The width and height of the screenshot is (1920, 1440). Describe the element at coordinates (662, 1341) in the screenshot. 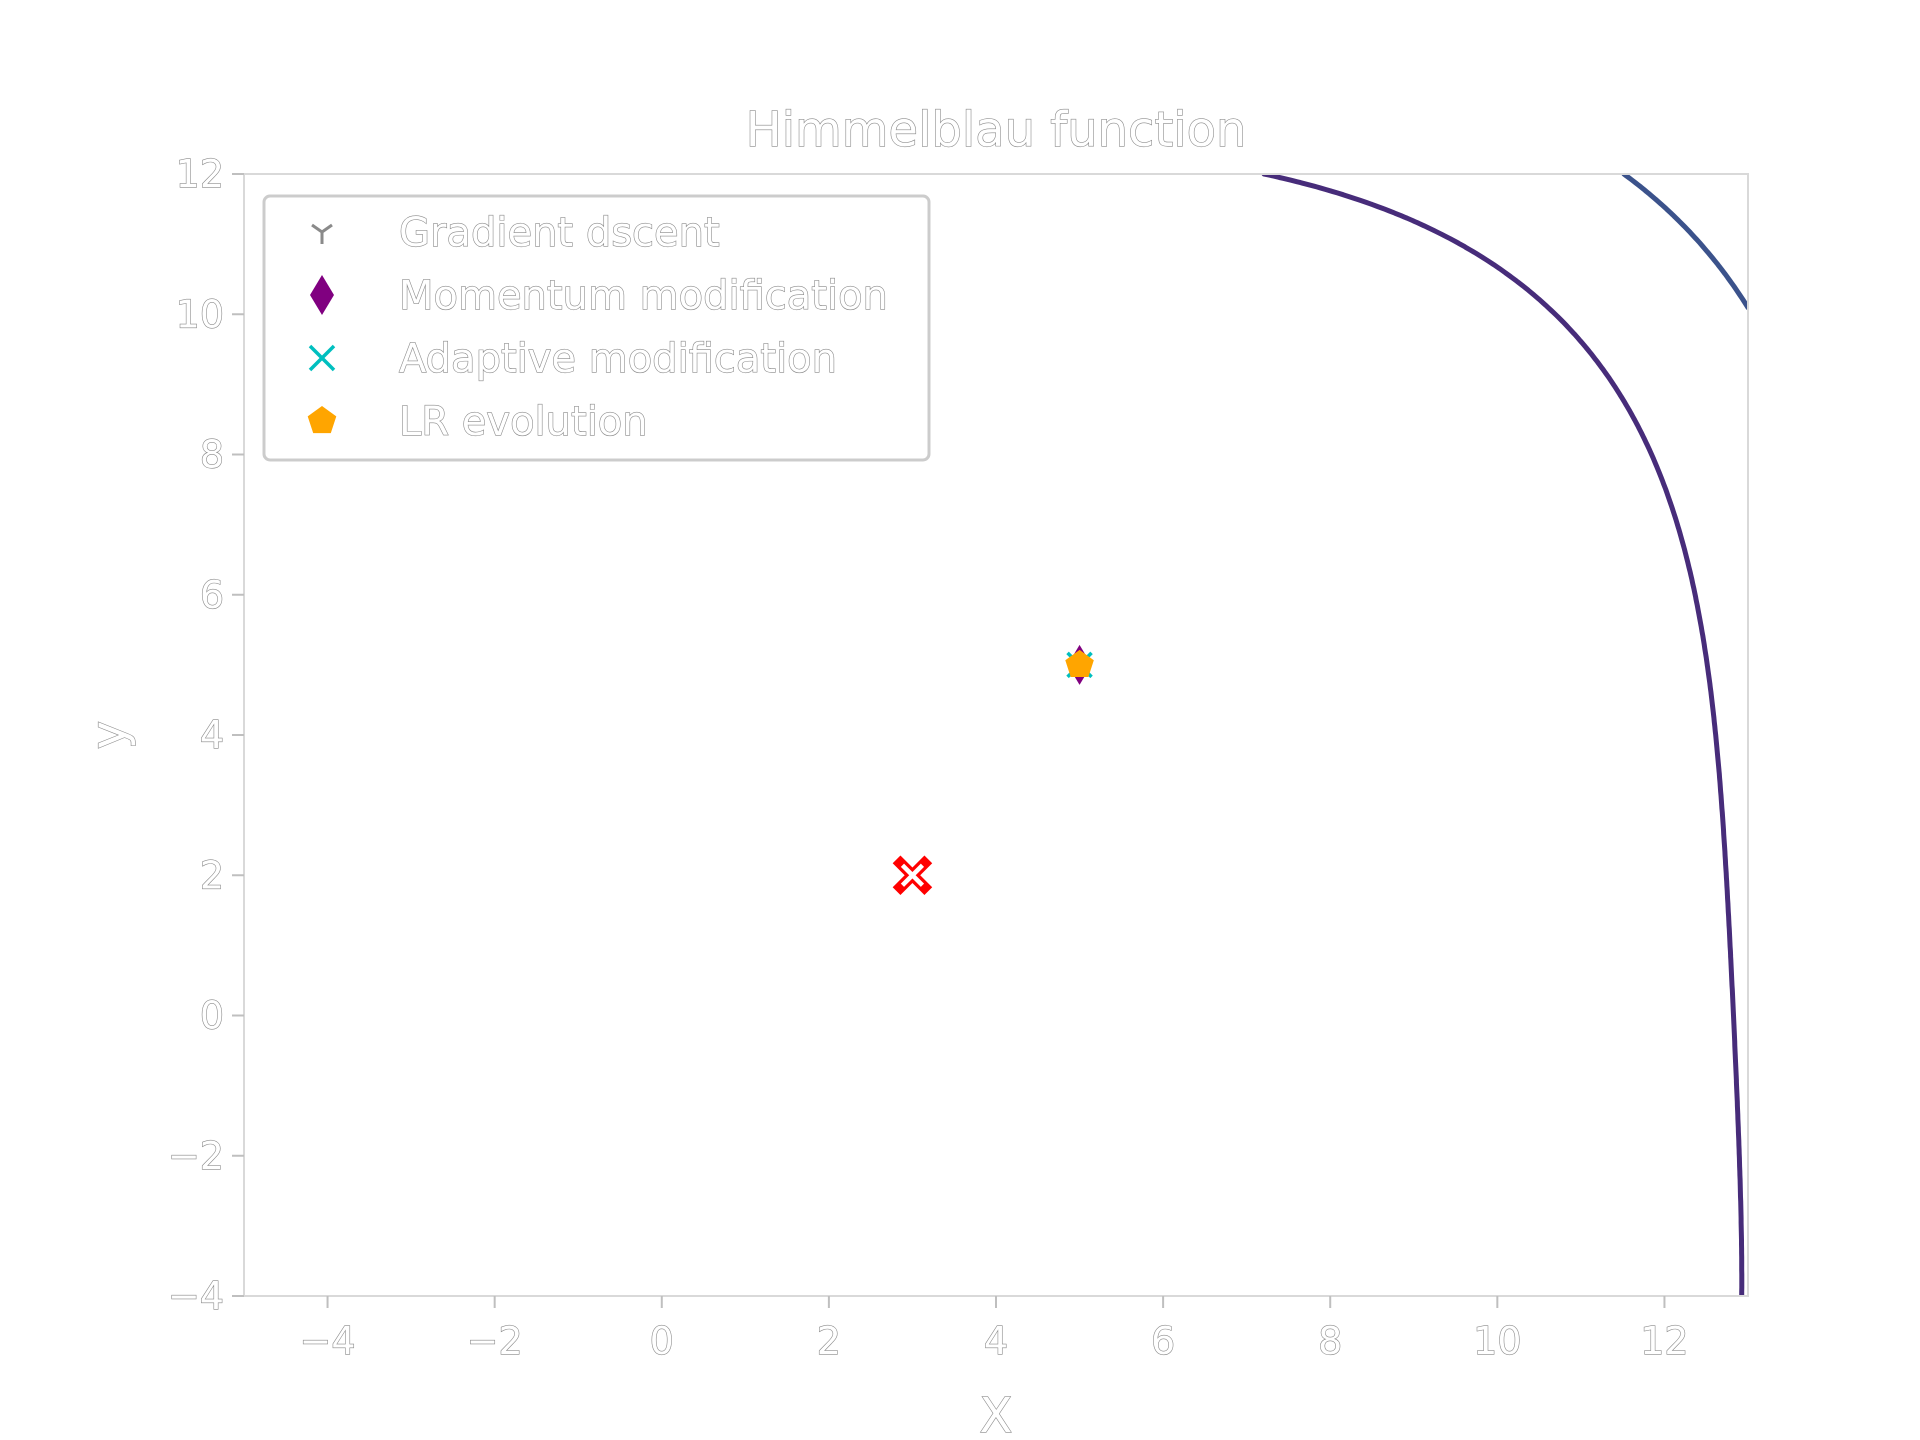

I see `x-tick-label: 0` at that location.